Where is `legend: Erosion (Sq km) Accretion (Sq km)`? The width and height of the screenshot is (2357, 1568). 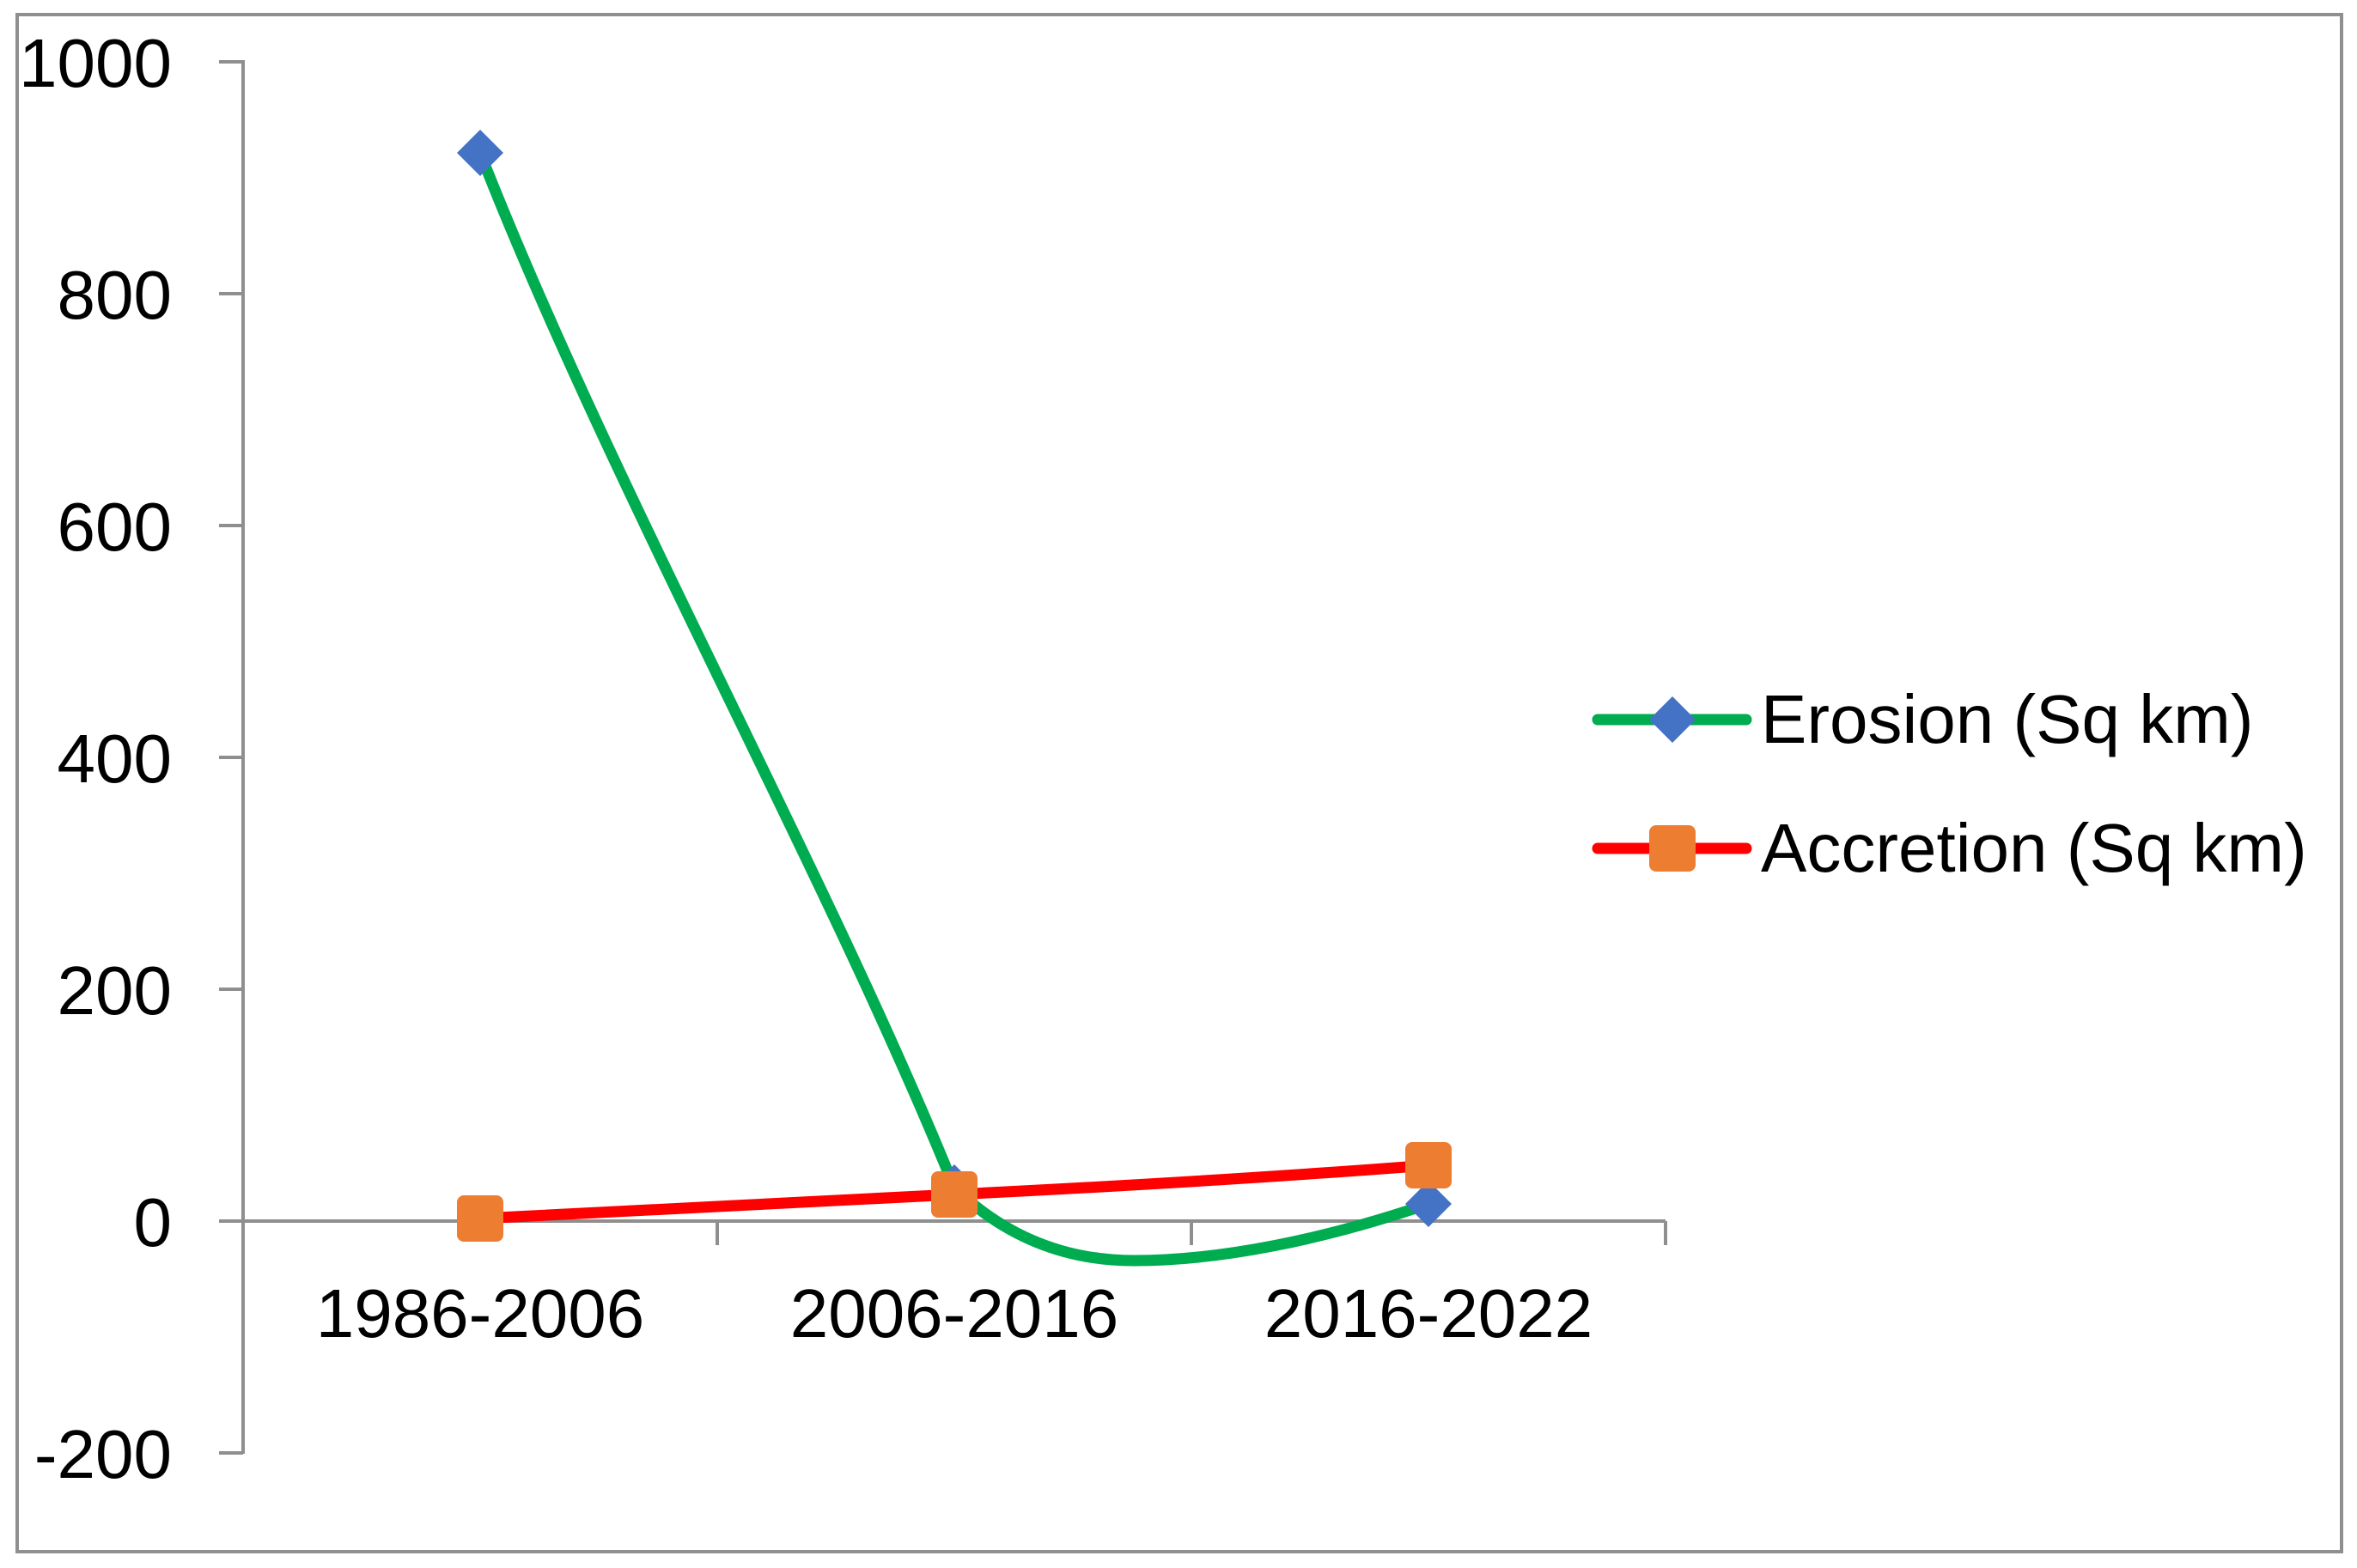 legend: Erosion (Sq km) Accretion (Sq km) is located at coordinates (1949, 783).